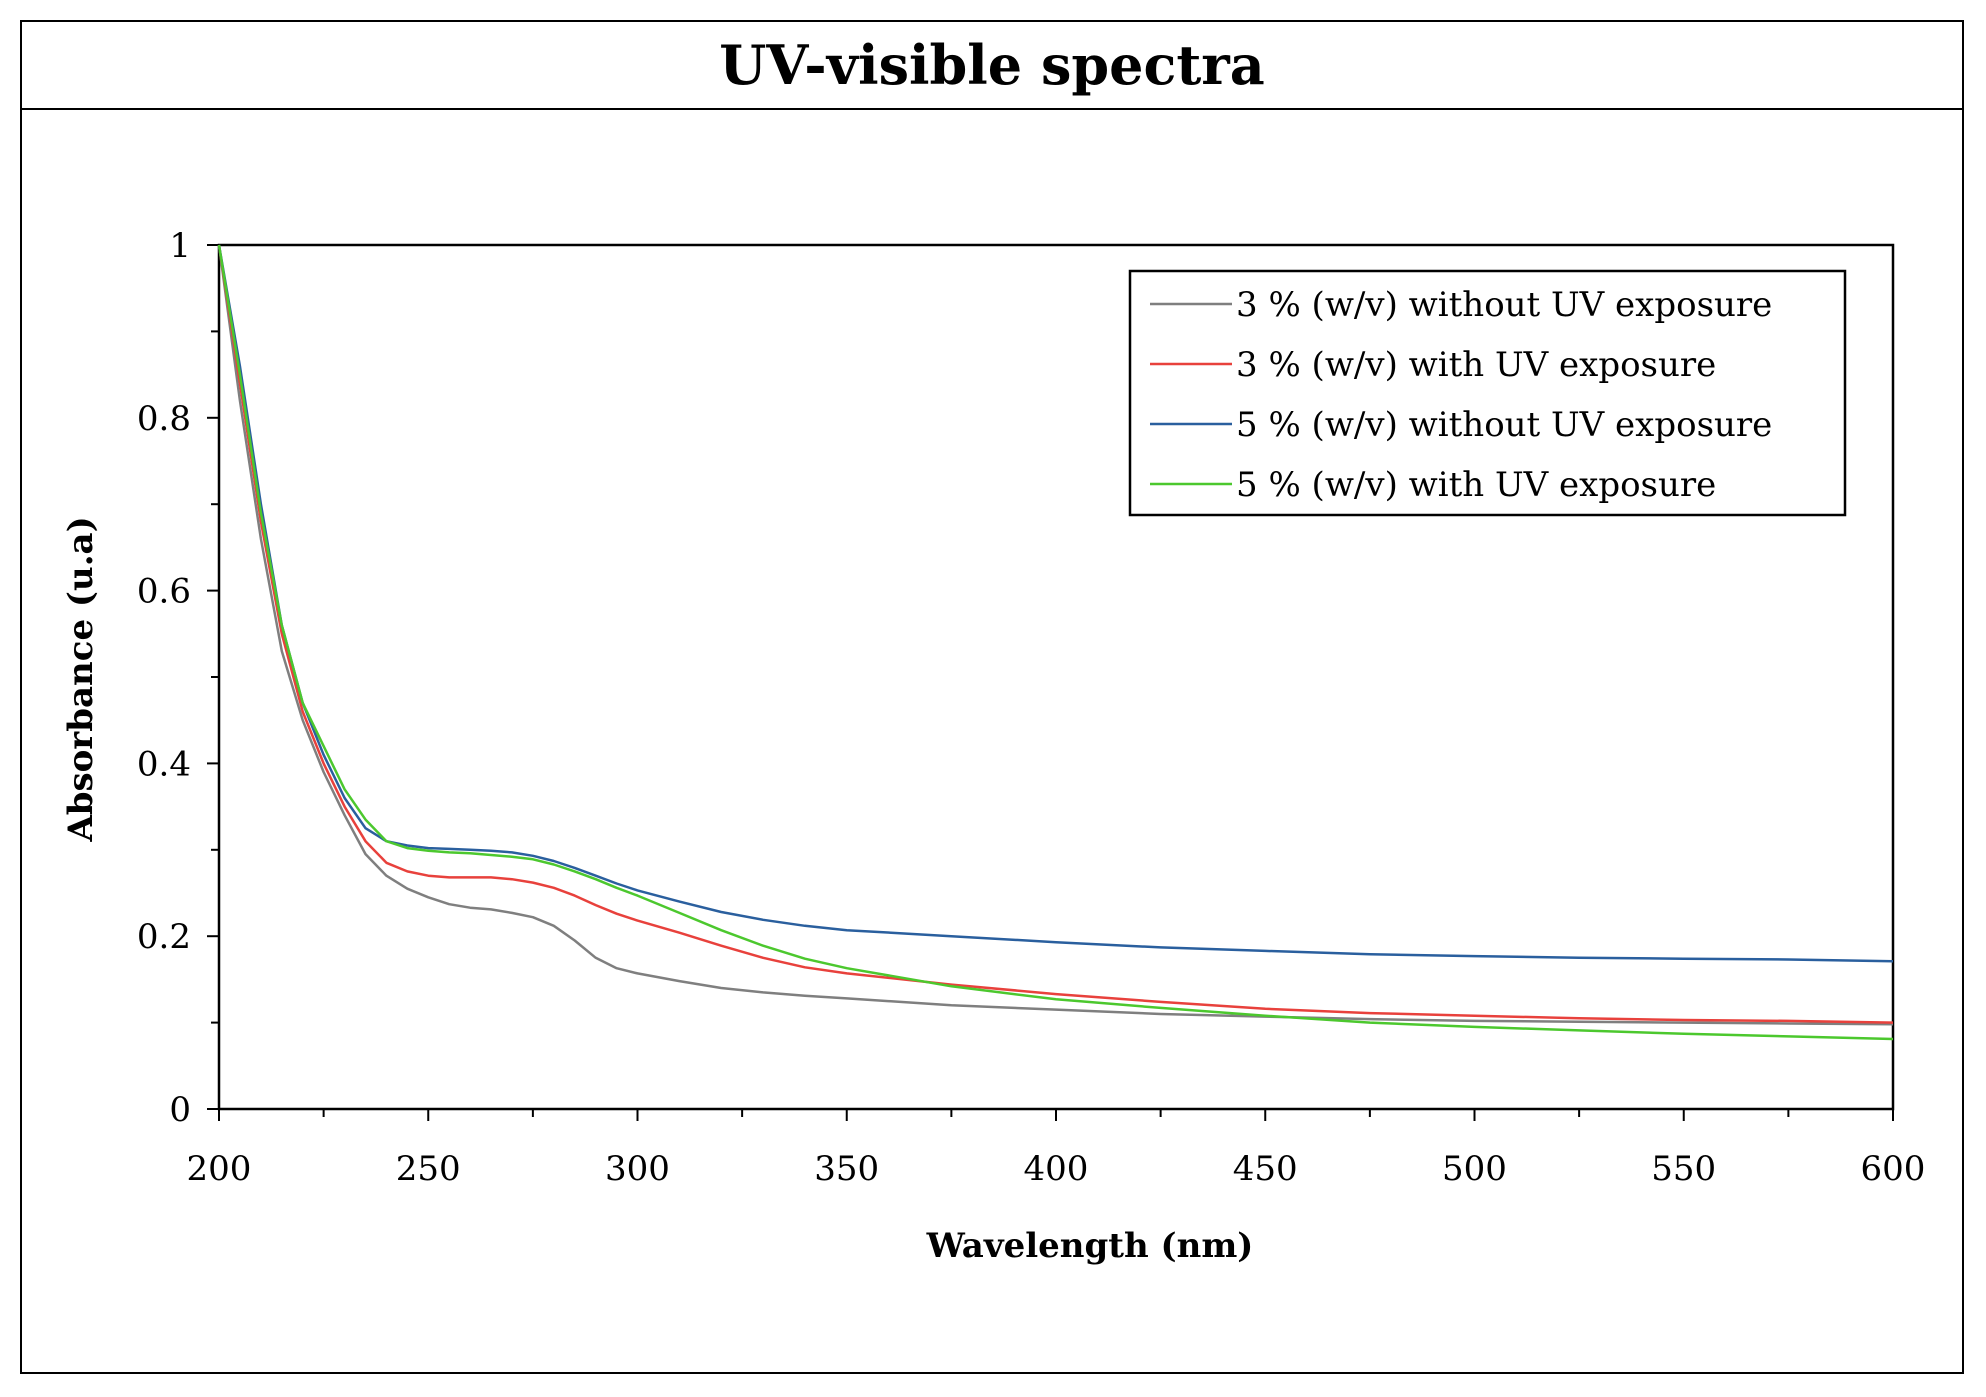 The width and height of the screenshot is (1986, 1397). Describe the element at coordinates (637, 1169) in the screenshot. I see `x-tick-label: 300` at that location.